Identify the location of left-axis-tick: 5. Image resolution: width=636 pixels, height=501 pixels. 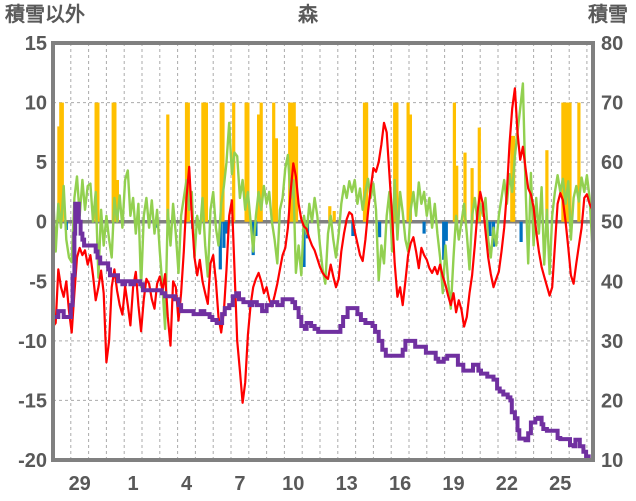
(41, 163).